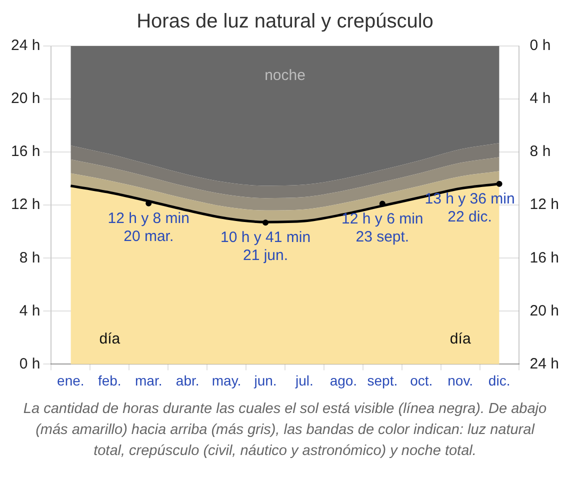 The image size is (570, 482). Describe the element at coordinates (540, 45) in the screenshot. I see `y2-tick-label: 0 h` at that location.